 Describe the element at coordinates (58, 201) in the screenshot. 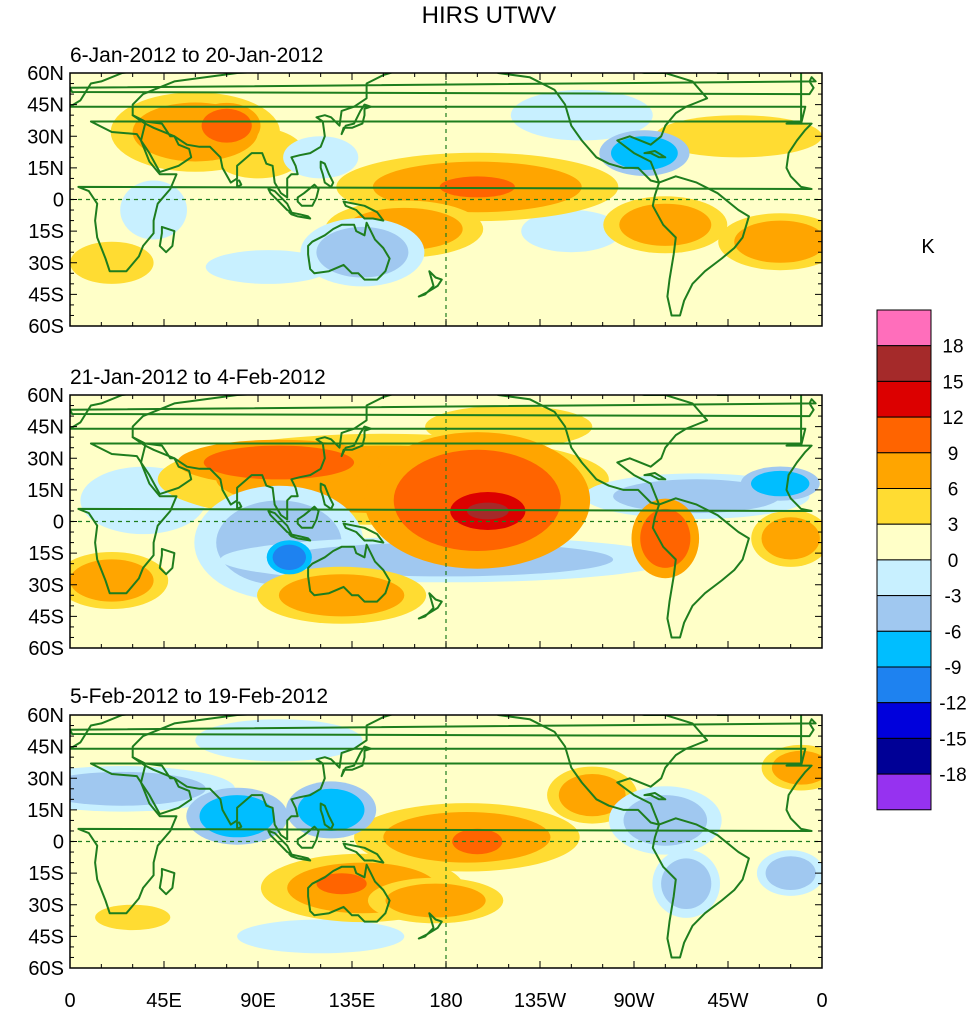

I see `y-tick-label: 0` at that location.